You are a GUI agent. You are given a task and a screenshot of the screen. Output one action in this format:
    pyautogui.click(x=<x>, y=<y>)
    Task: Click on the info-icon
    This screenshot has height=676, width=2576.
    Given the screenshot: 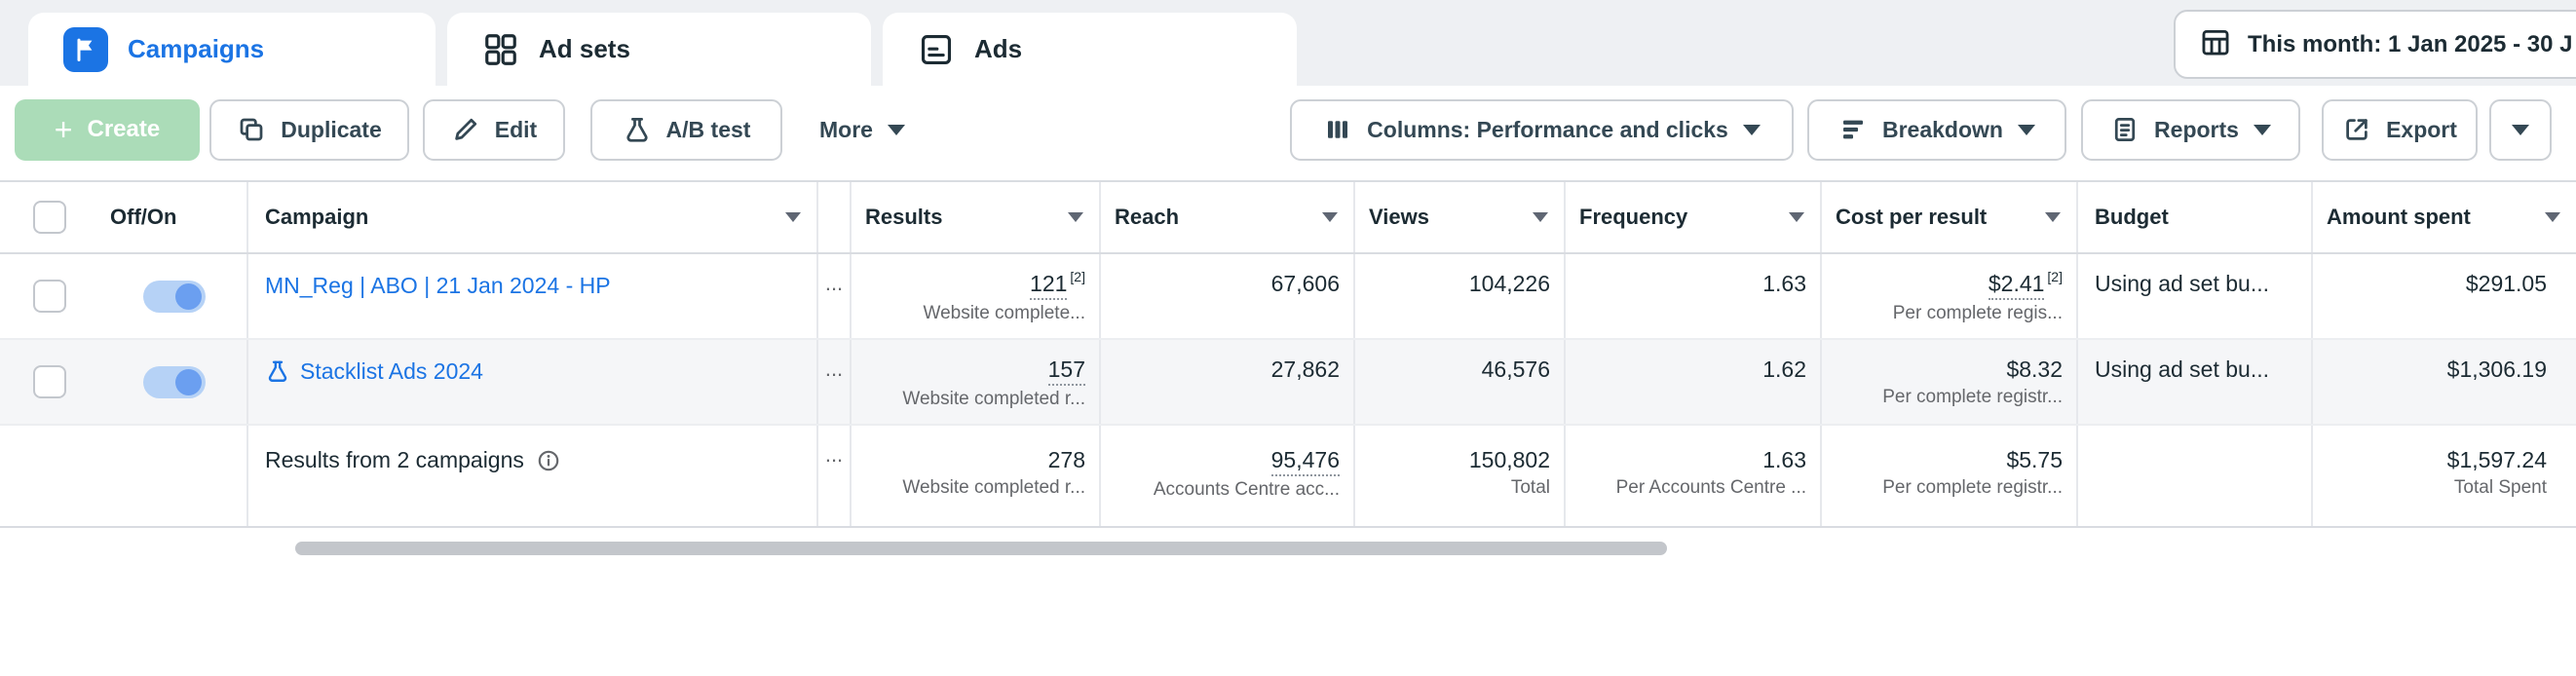 What is the action you would take?
    pyautogui.click(x=548, y=460)
    